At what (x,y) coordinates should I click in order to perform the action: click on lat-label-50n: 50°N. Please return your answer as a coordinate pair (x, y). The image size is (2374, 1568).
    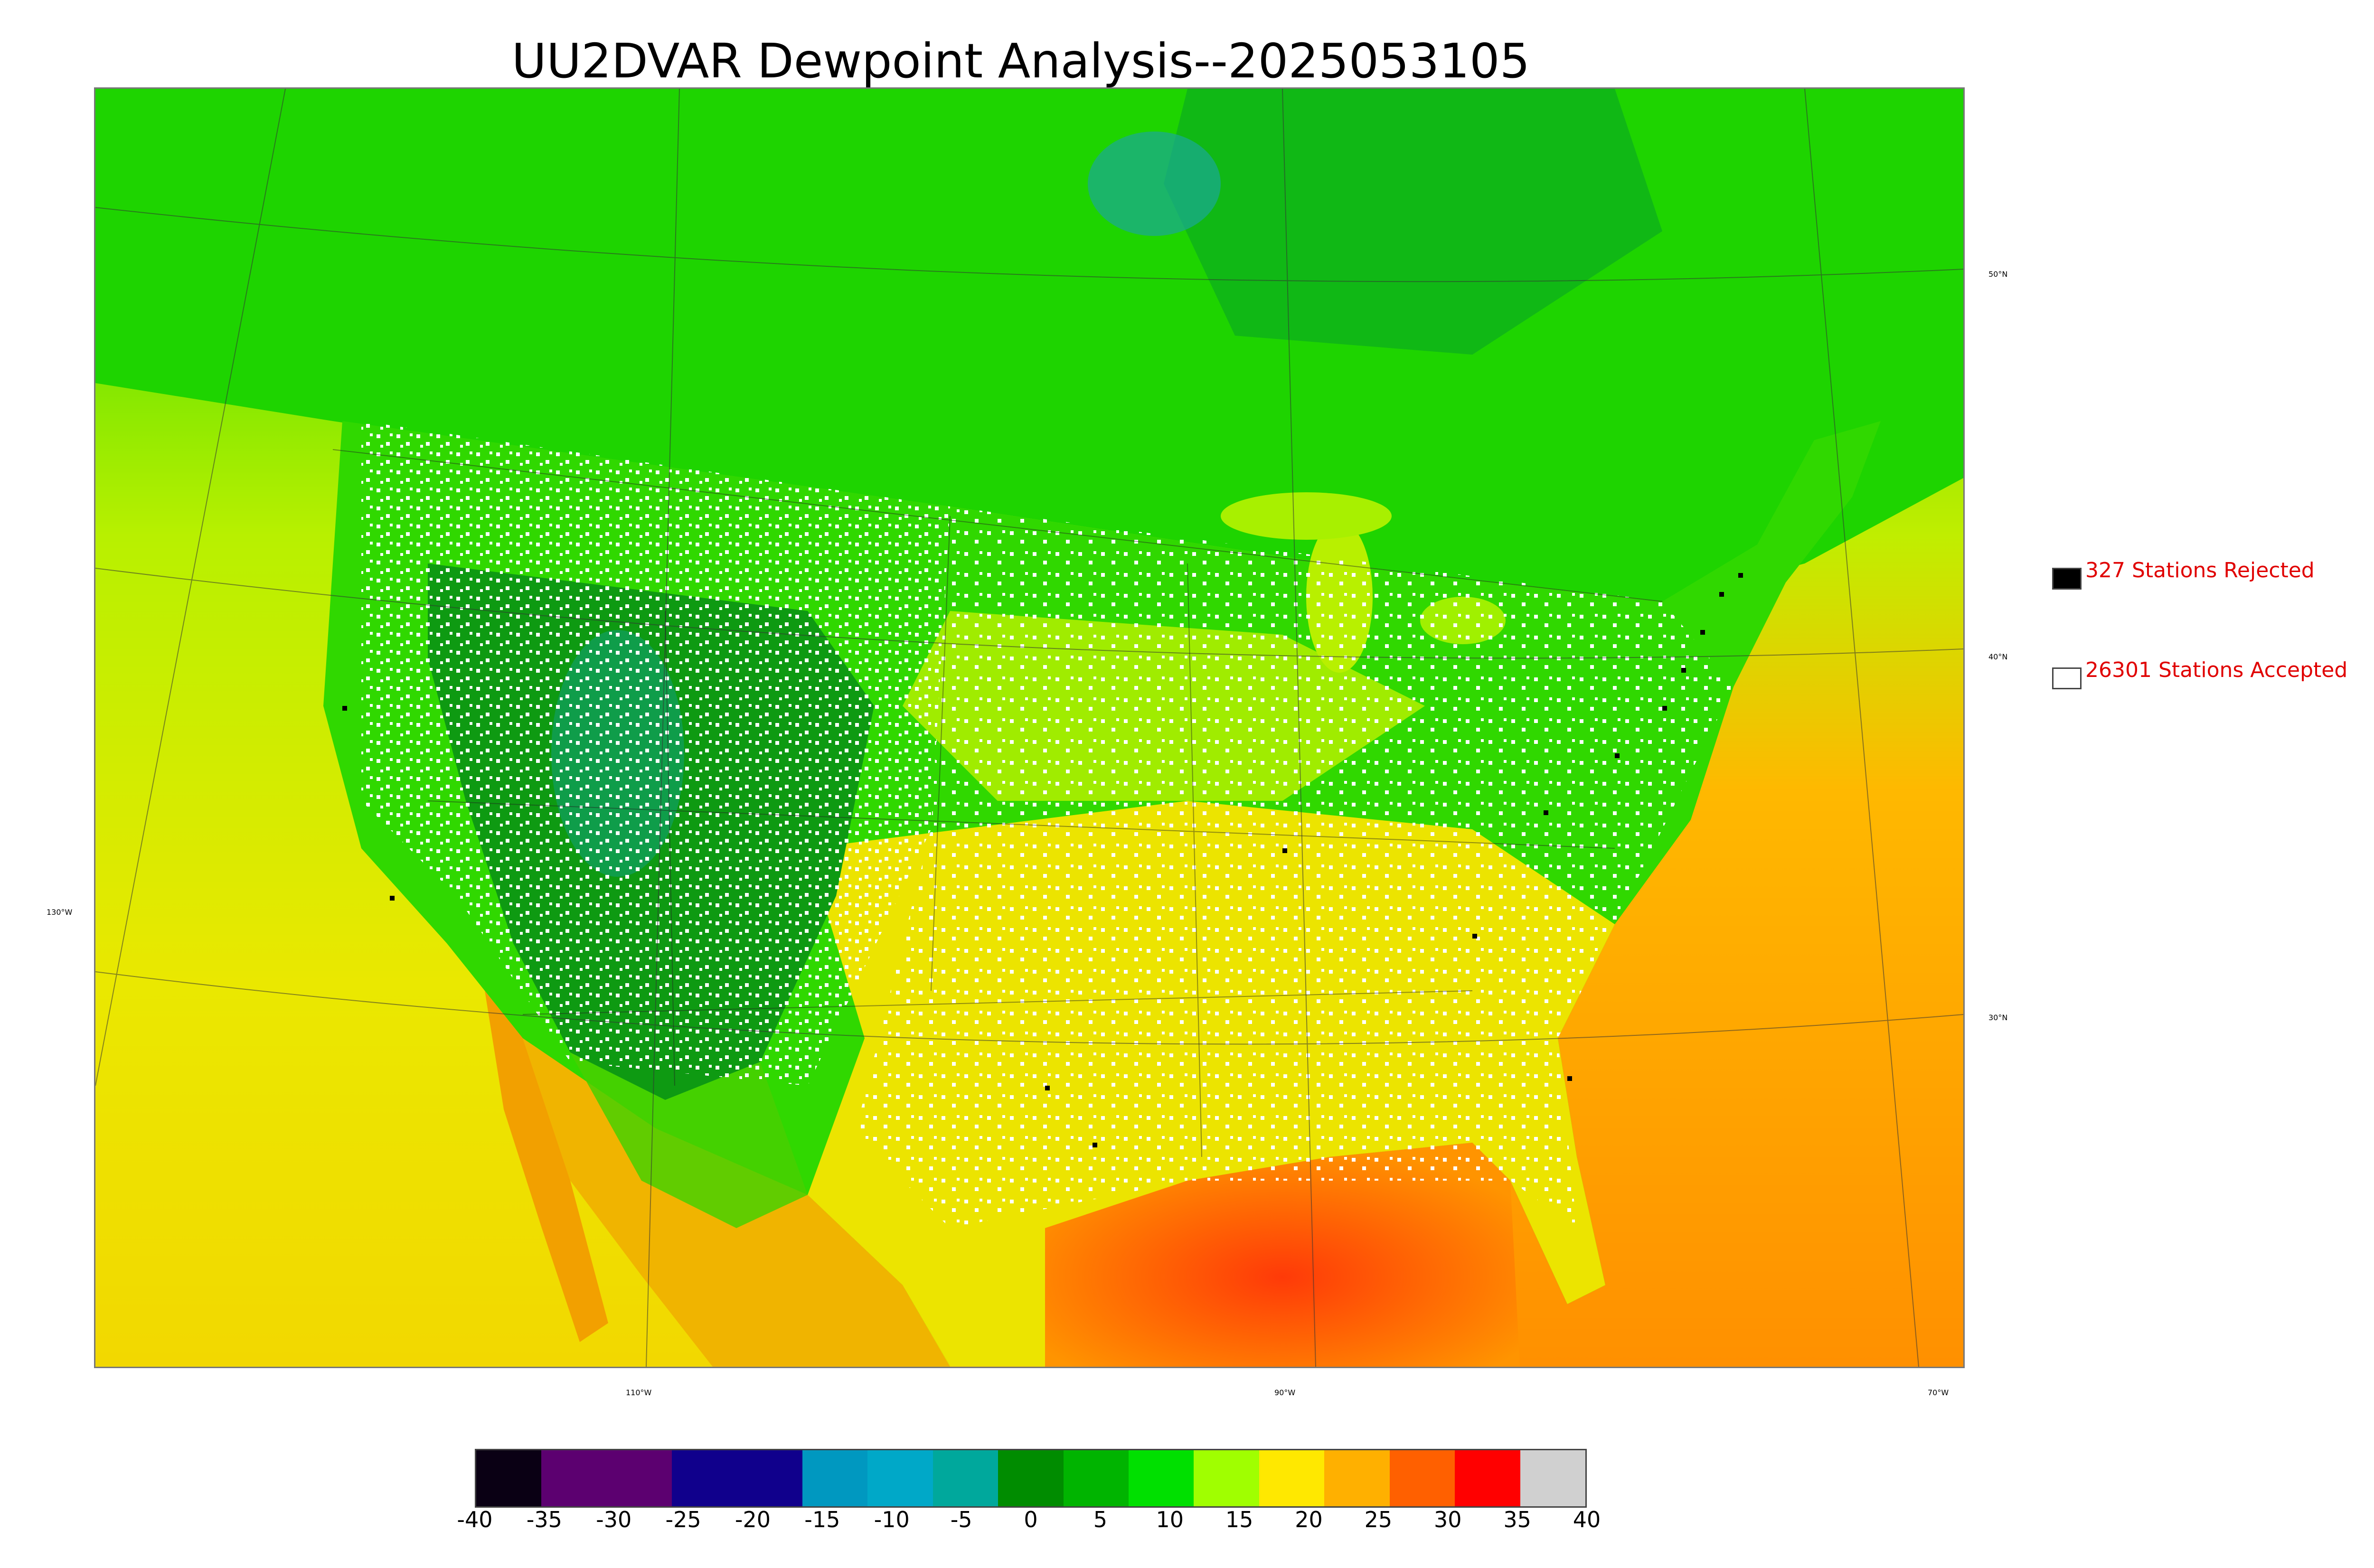
    Looking at the image, I should click on (1998, 274).